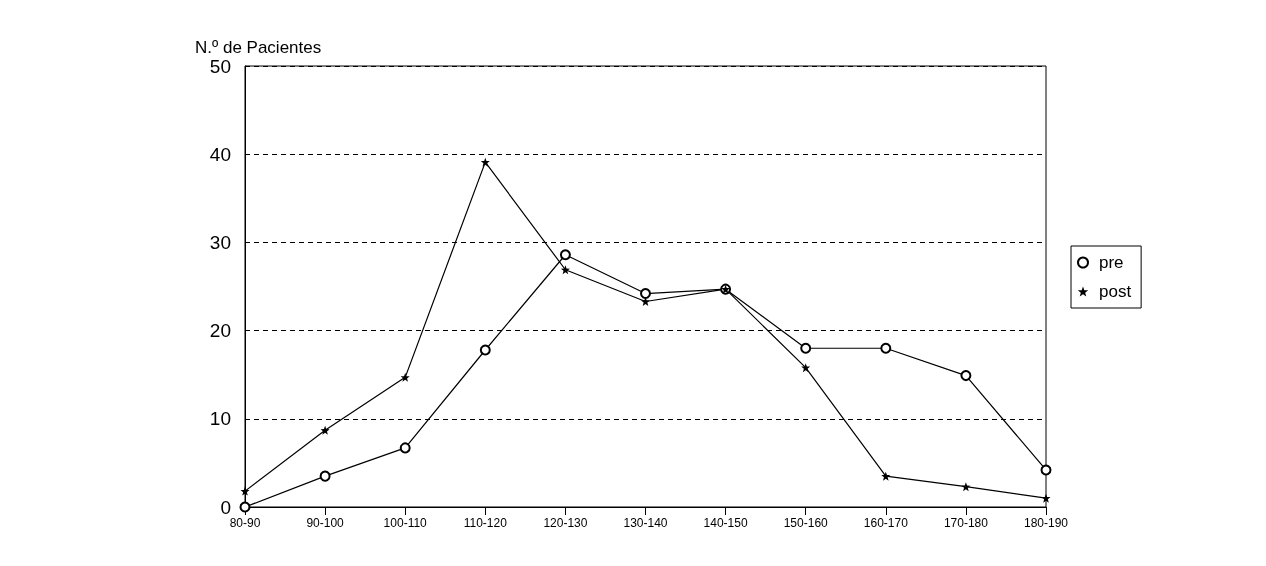  Describe the element at coordinates (258, 47) in the screenshot. I see `y-axis-title: N.º de Pacientes` at that location.